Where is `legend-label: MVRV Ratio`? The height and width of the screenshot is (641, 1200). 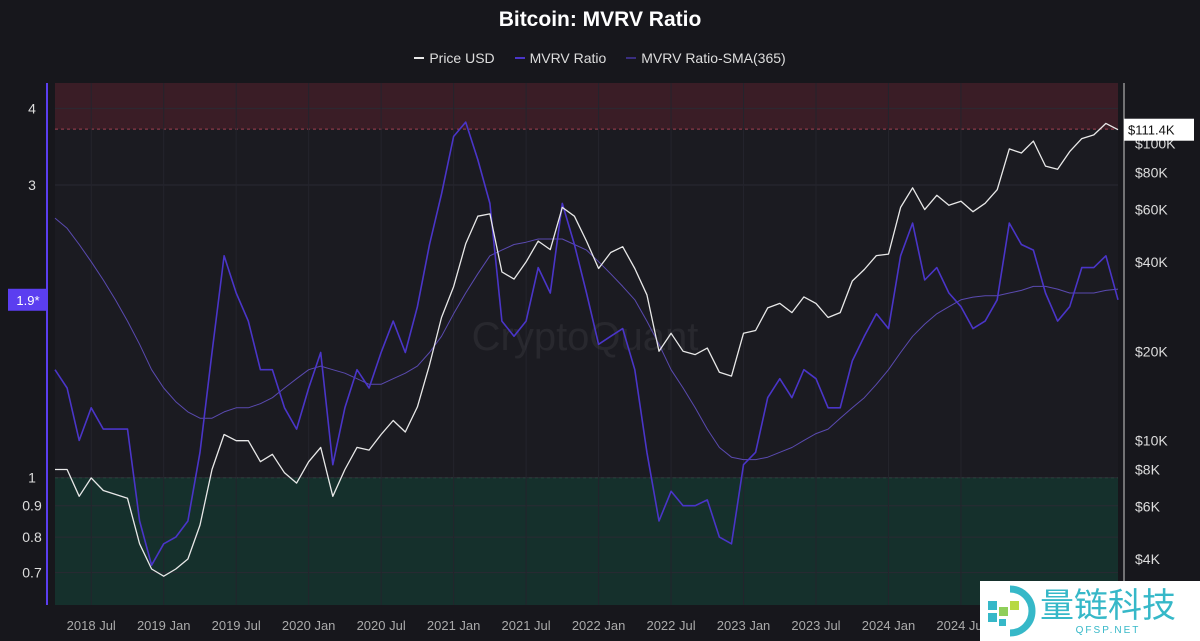 legend-label: MVRV Ratio is located at coordinates (568, 58).